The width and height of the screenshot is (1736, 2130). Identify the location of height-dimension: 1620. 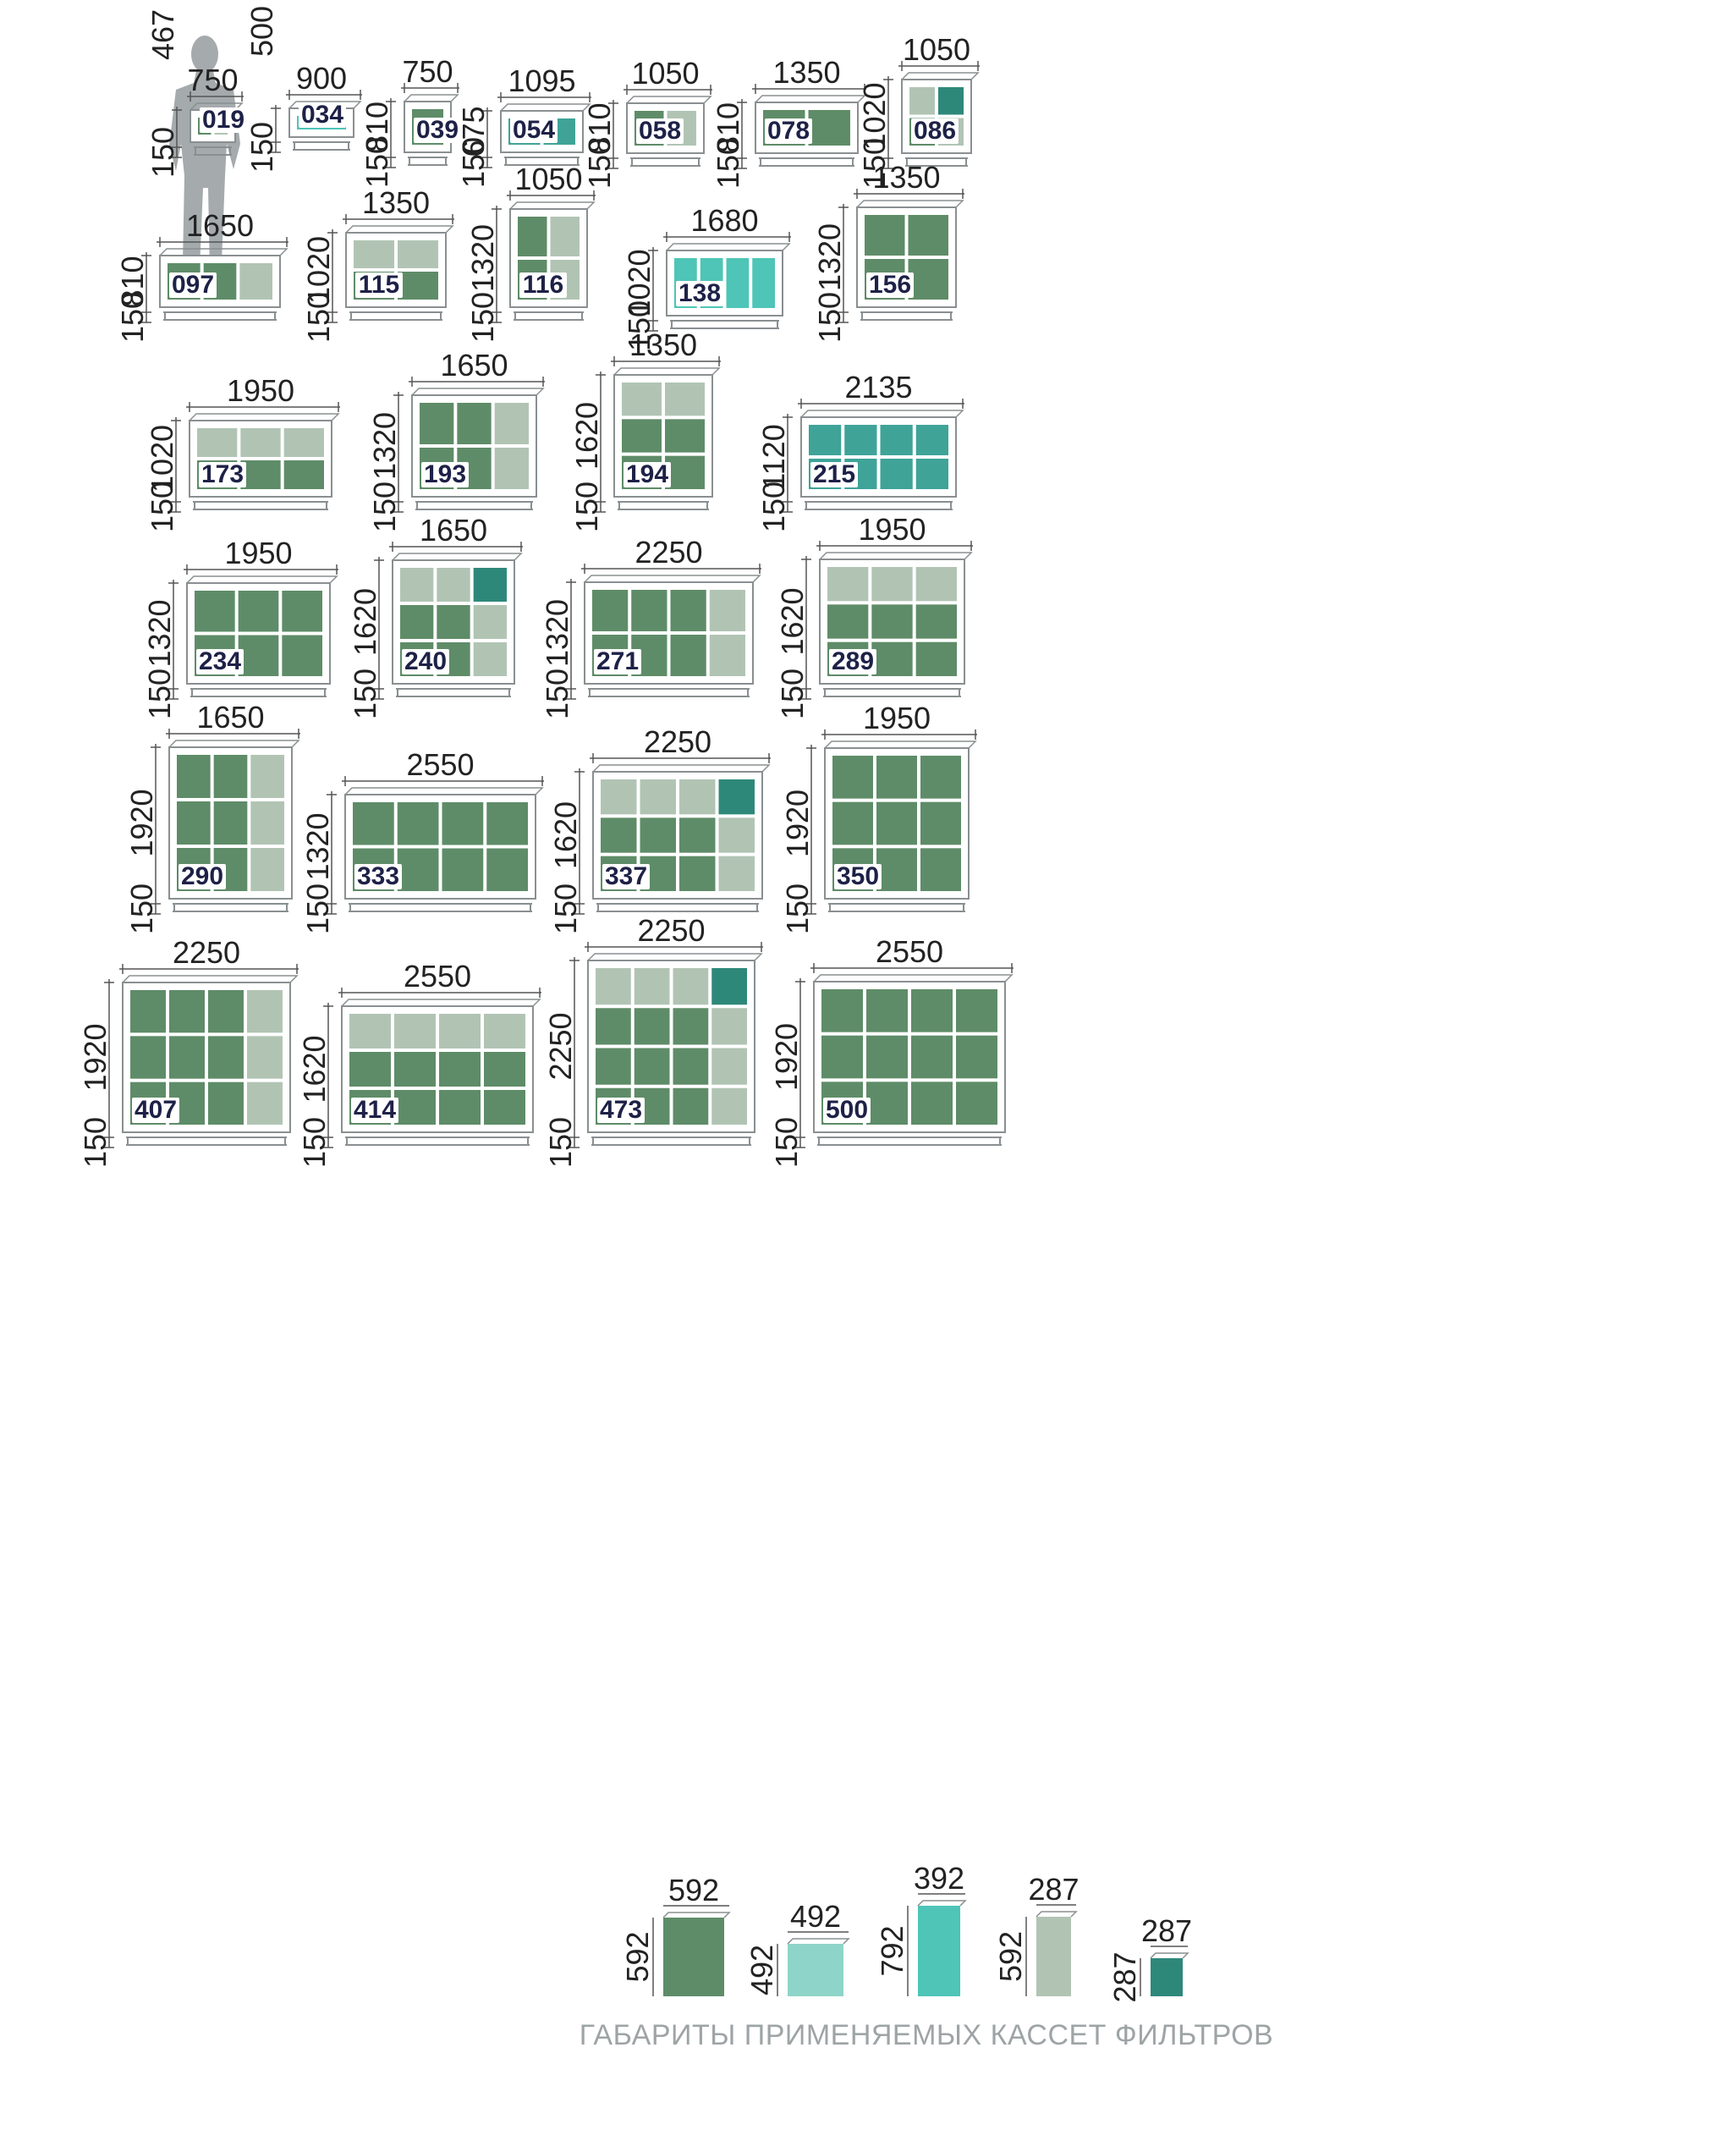
(792, 621).